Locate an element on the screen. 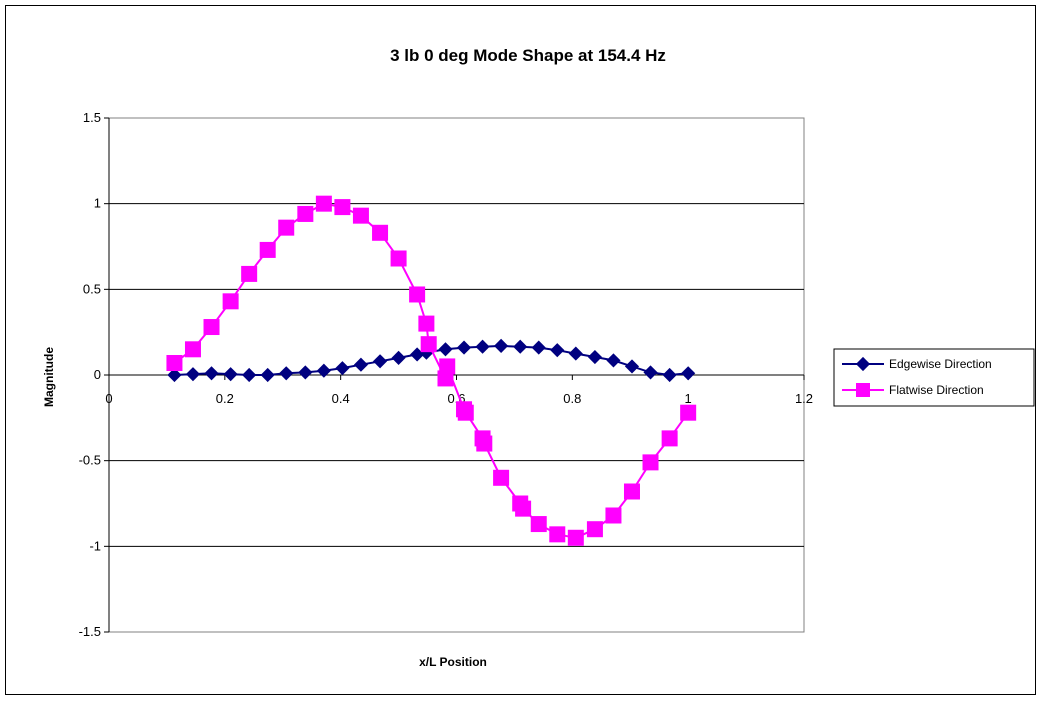 This screenshot has height=702, width=1044. y-tick-label: 1.5 is located at coordinates (92, 117).